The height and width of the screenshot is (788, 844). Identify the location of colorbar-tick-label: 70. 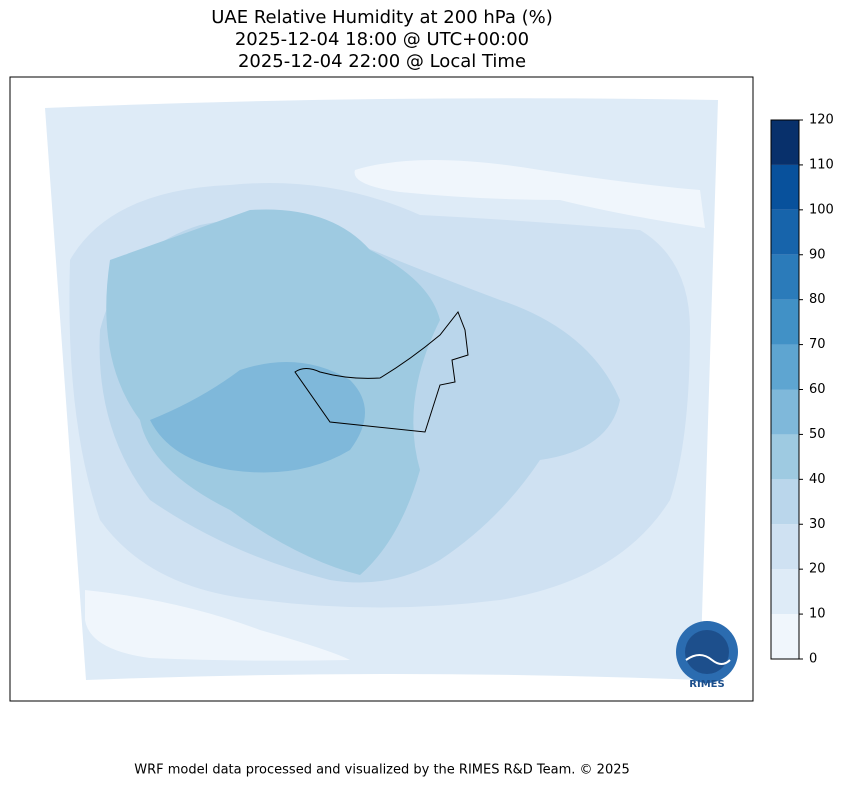
(817, 344).